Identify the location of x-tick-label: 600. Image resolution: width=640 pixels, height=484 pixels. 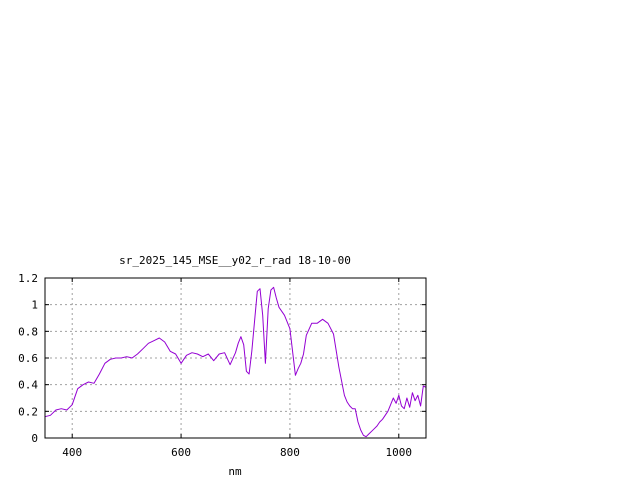
(181, 452).